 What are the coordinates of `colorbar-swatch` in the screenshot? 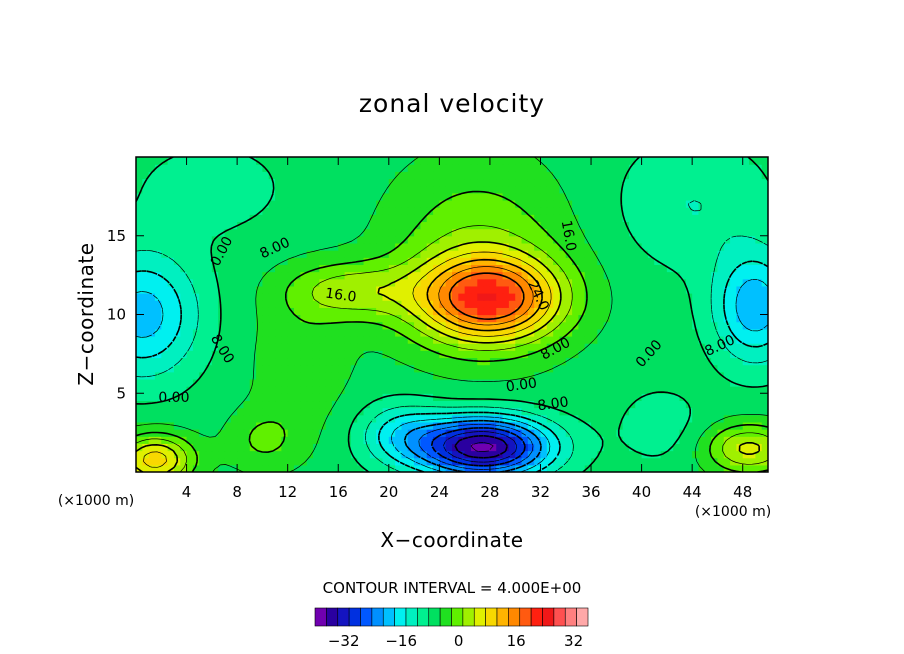 It's located at (491, 617).